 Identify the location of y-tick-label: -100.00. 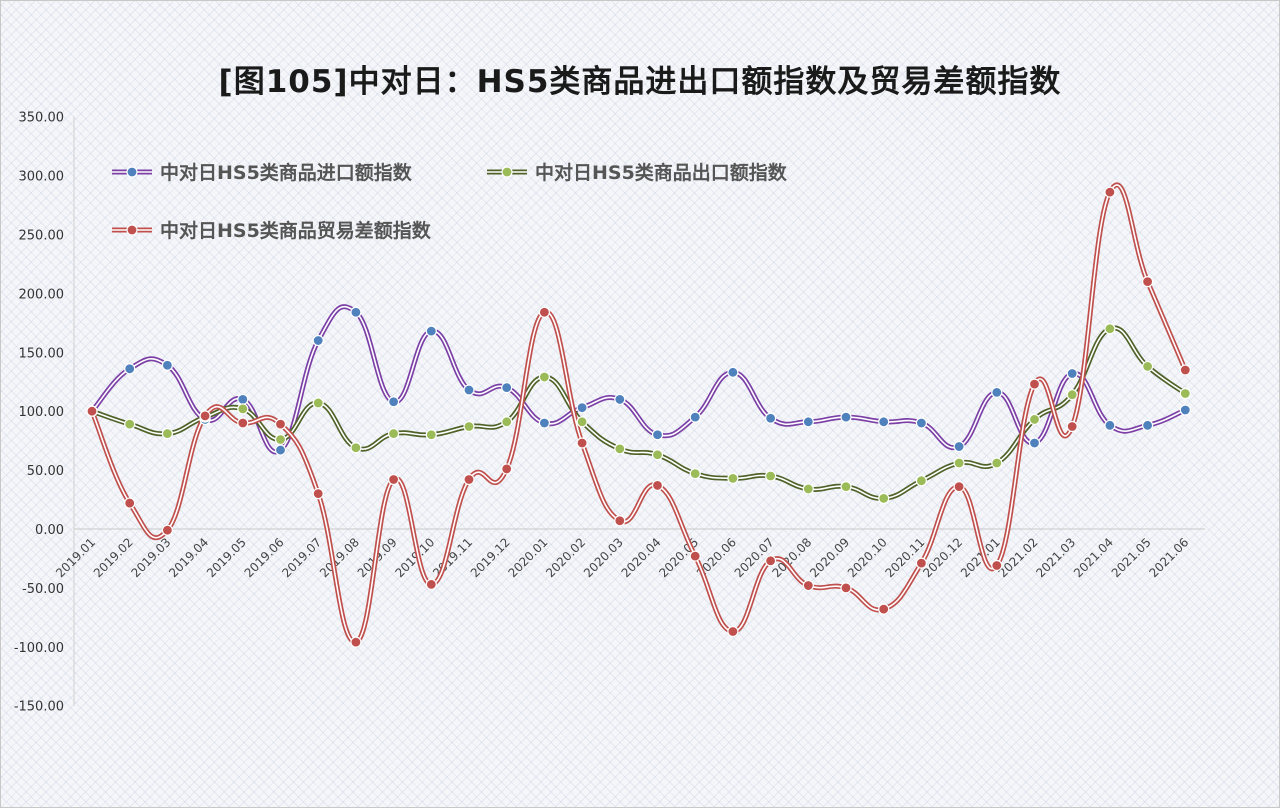
(39, 648).